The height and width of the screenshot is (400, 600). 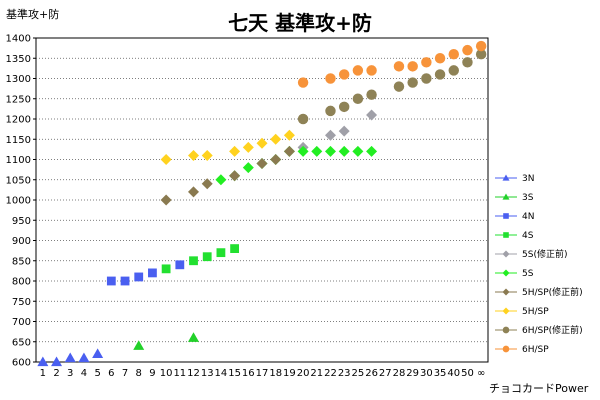 I want to click on x-tick-label: 19, so click(x=289, y=373).